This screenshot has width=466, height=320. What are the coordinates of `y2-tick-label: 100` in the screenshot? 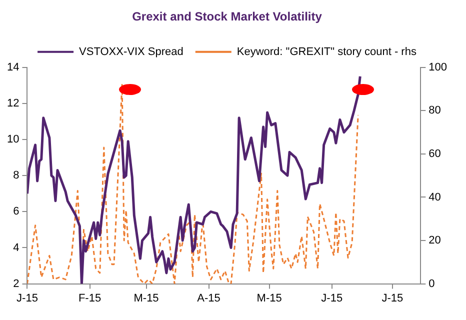 It's located at (438, 67).